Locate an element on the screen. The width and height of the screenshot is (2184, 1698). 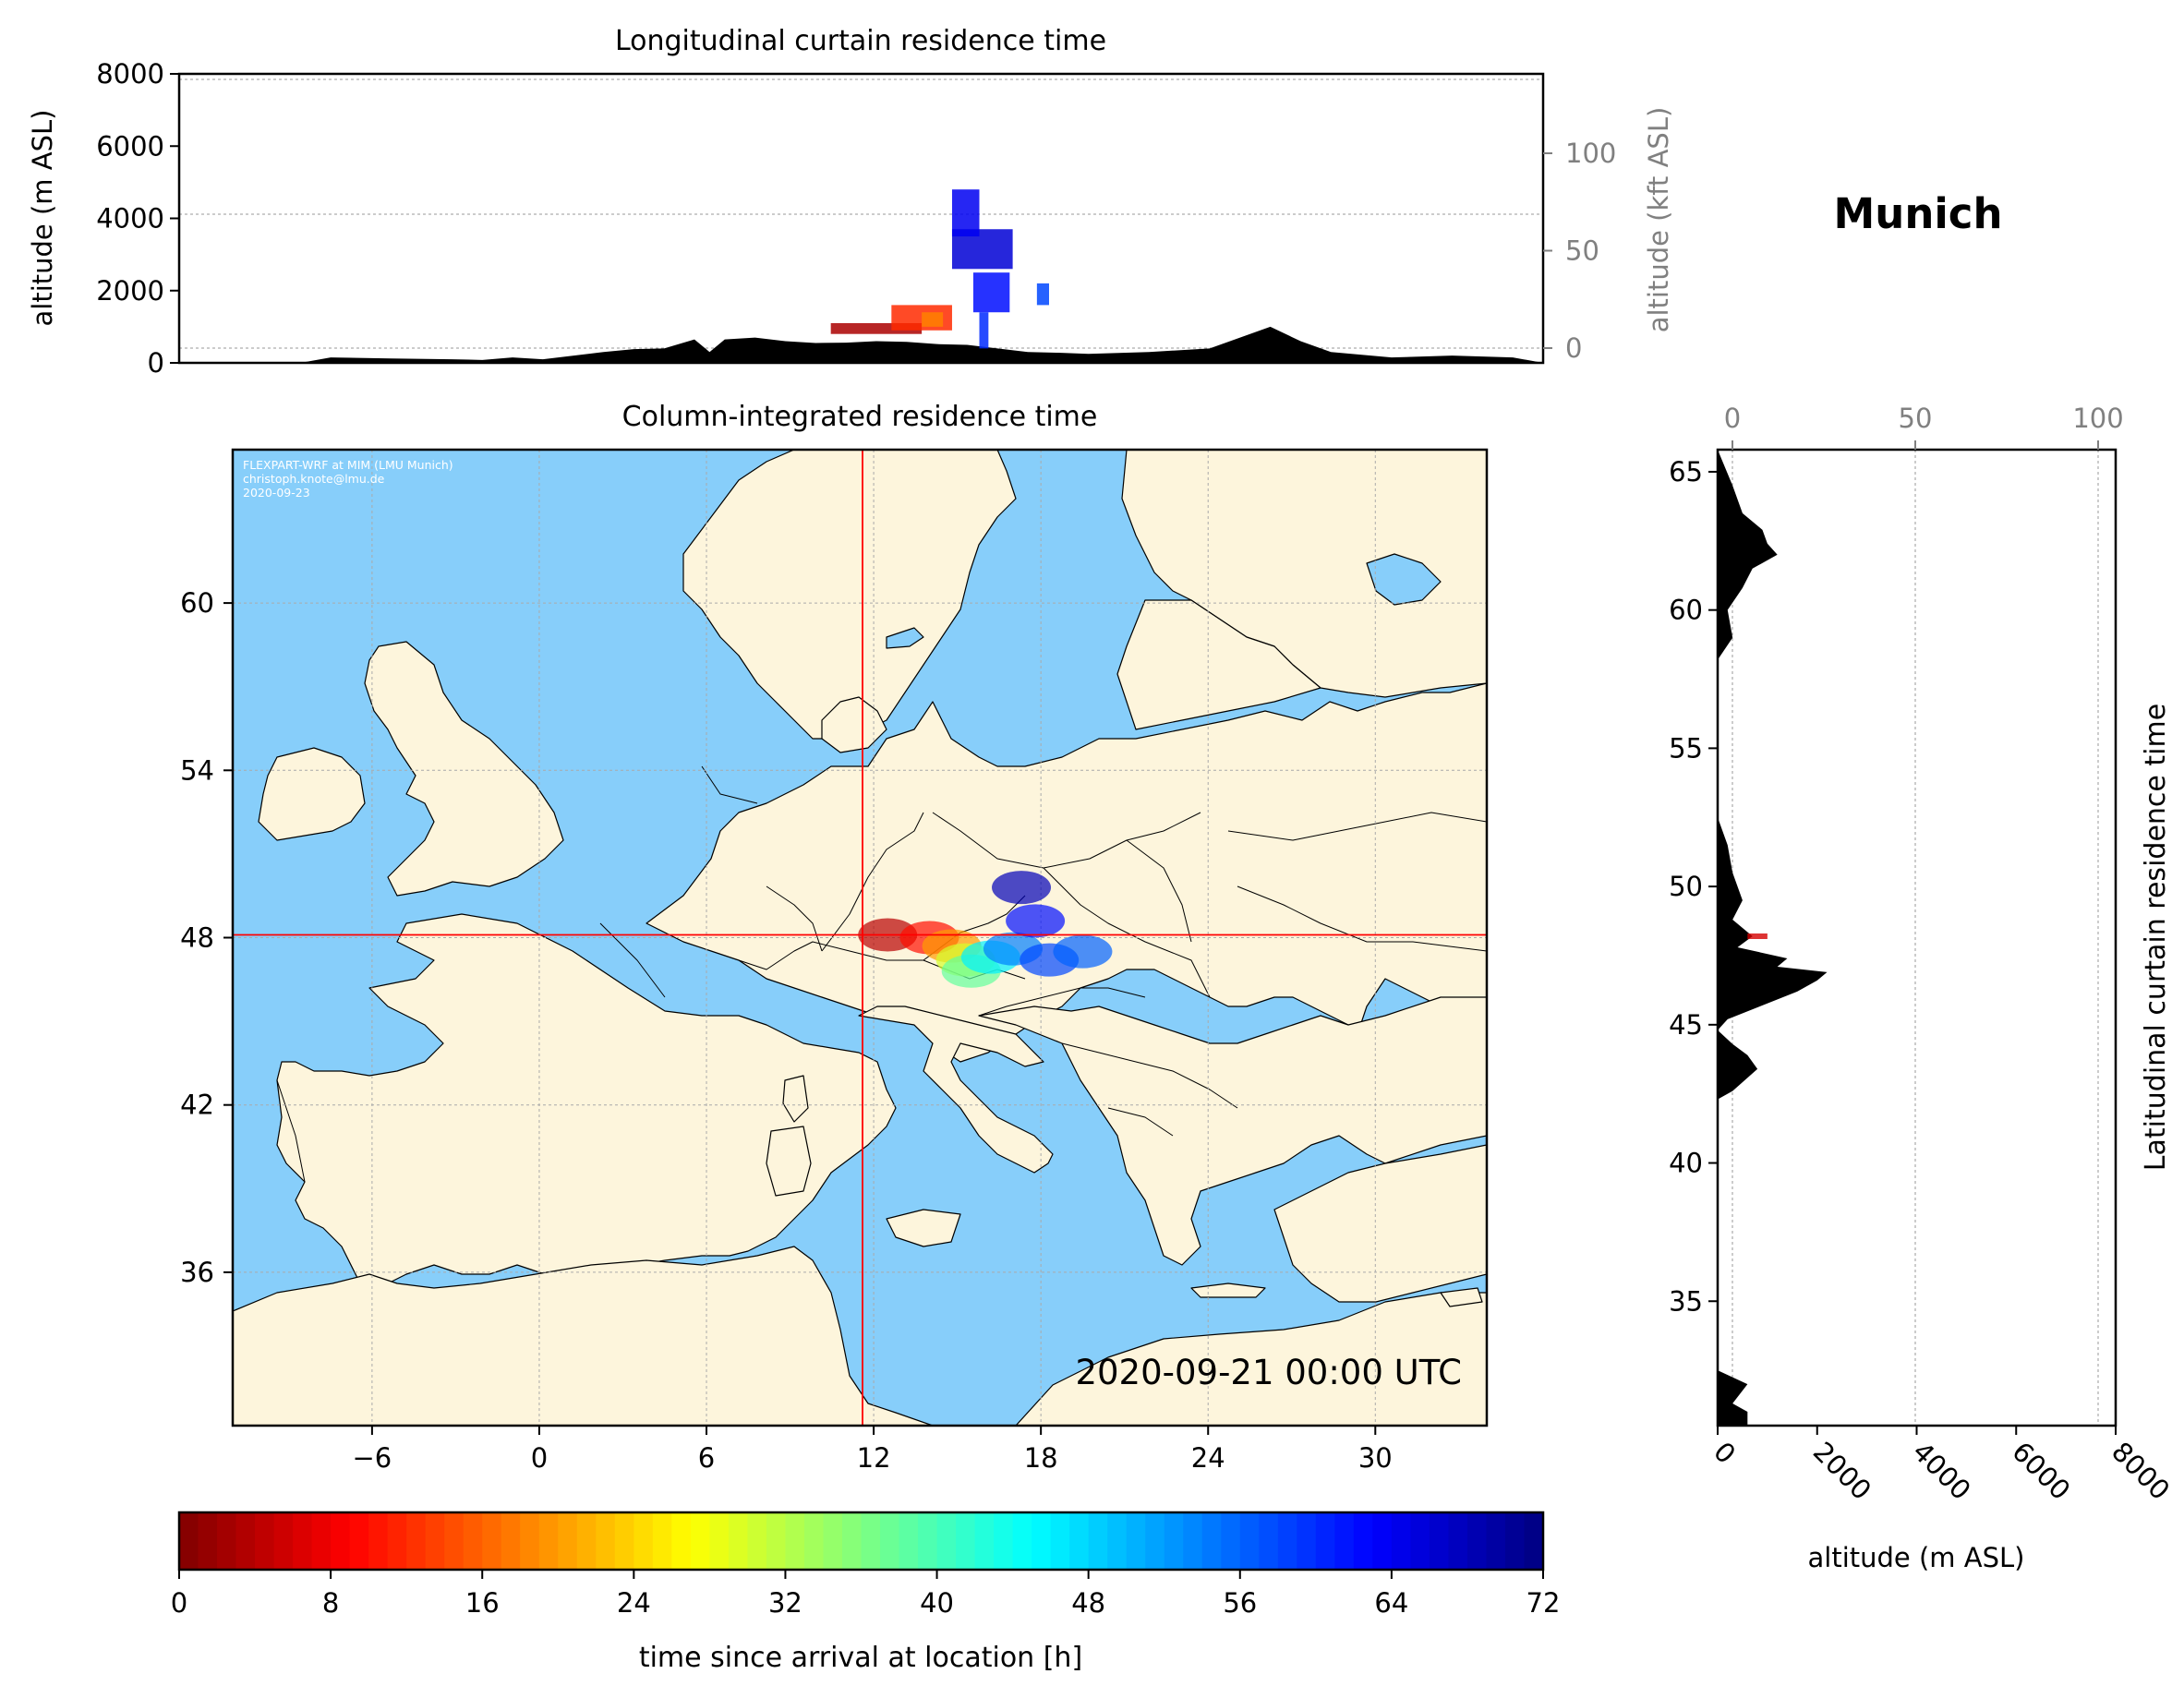
top-terrain-profile is located at coordinates (861, 344).